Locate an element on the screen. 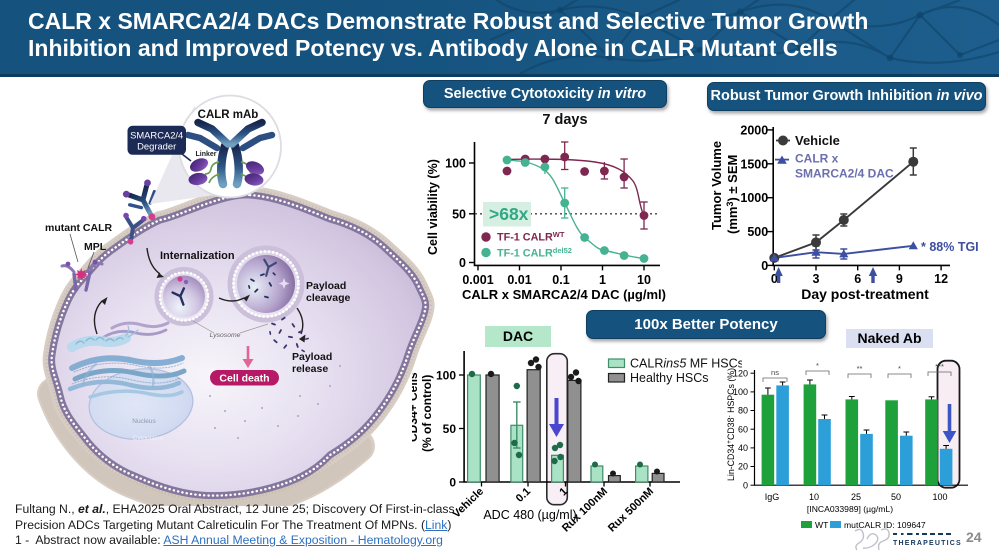 This screenshot has height=551, width=999. svg-text: mutCALR ID: 109647 is located at coordinates (885, 525).